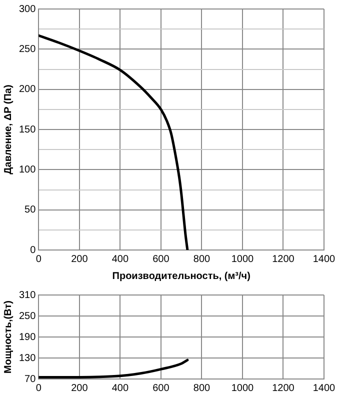  Describe the element at coordinates (27, 170) in the screenshot. I see `y-tick-label: 100` at that location.